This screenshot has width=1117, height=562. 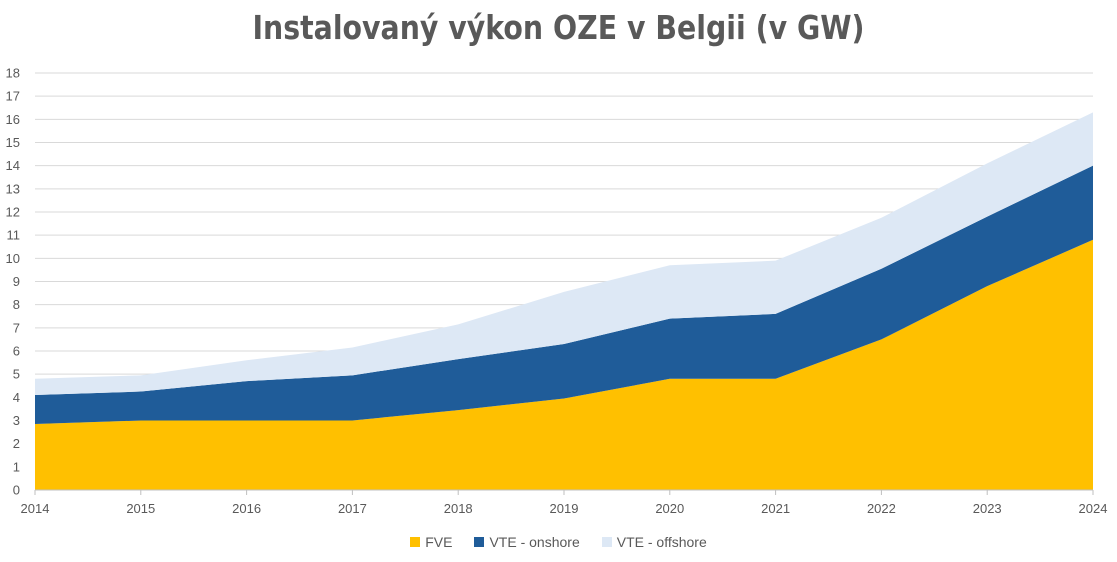 I want to click on y-tick-label-14: 14, so click(x=13, y=165).